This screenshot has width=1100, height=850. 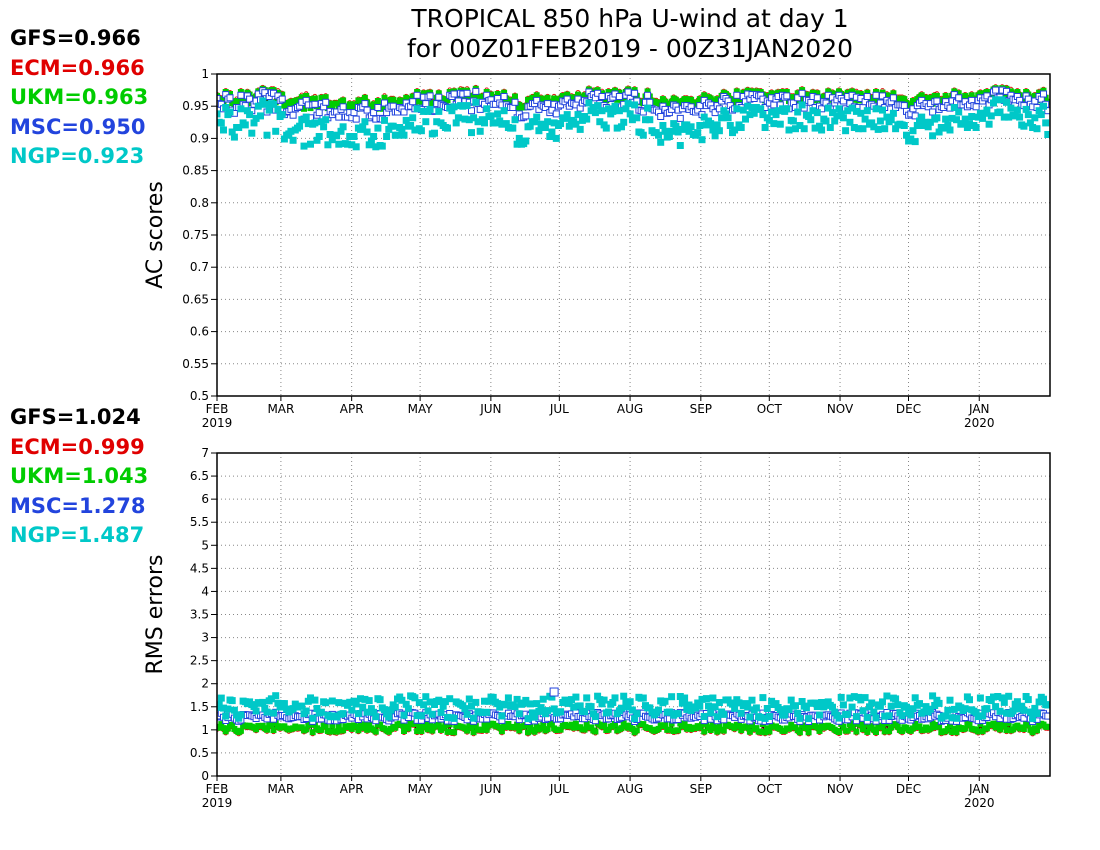 What do you see at coordinates (770, 789) in the screenshot?
I see `rms-xtick-label: OCT` at bounding box center [770, 789].